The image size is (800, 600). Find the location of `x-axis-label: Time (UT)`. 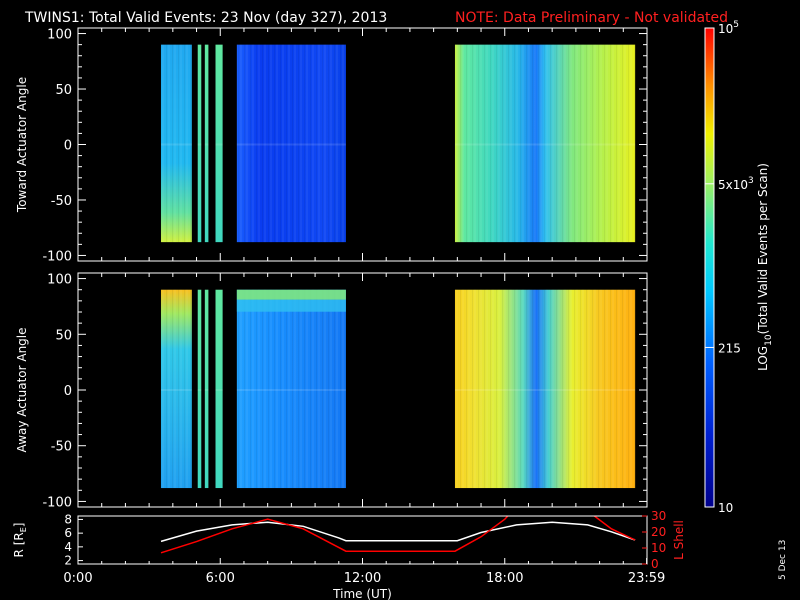

x-axis-label: Time (UT) is located at coordinates (362, 593).